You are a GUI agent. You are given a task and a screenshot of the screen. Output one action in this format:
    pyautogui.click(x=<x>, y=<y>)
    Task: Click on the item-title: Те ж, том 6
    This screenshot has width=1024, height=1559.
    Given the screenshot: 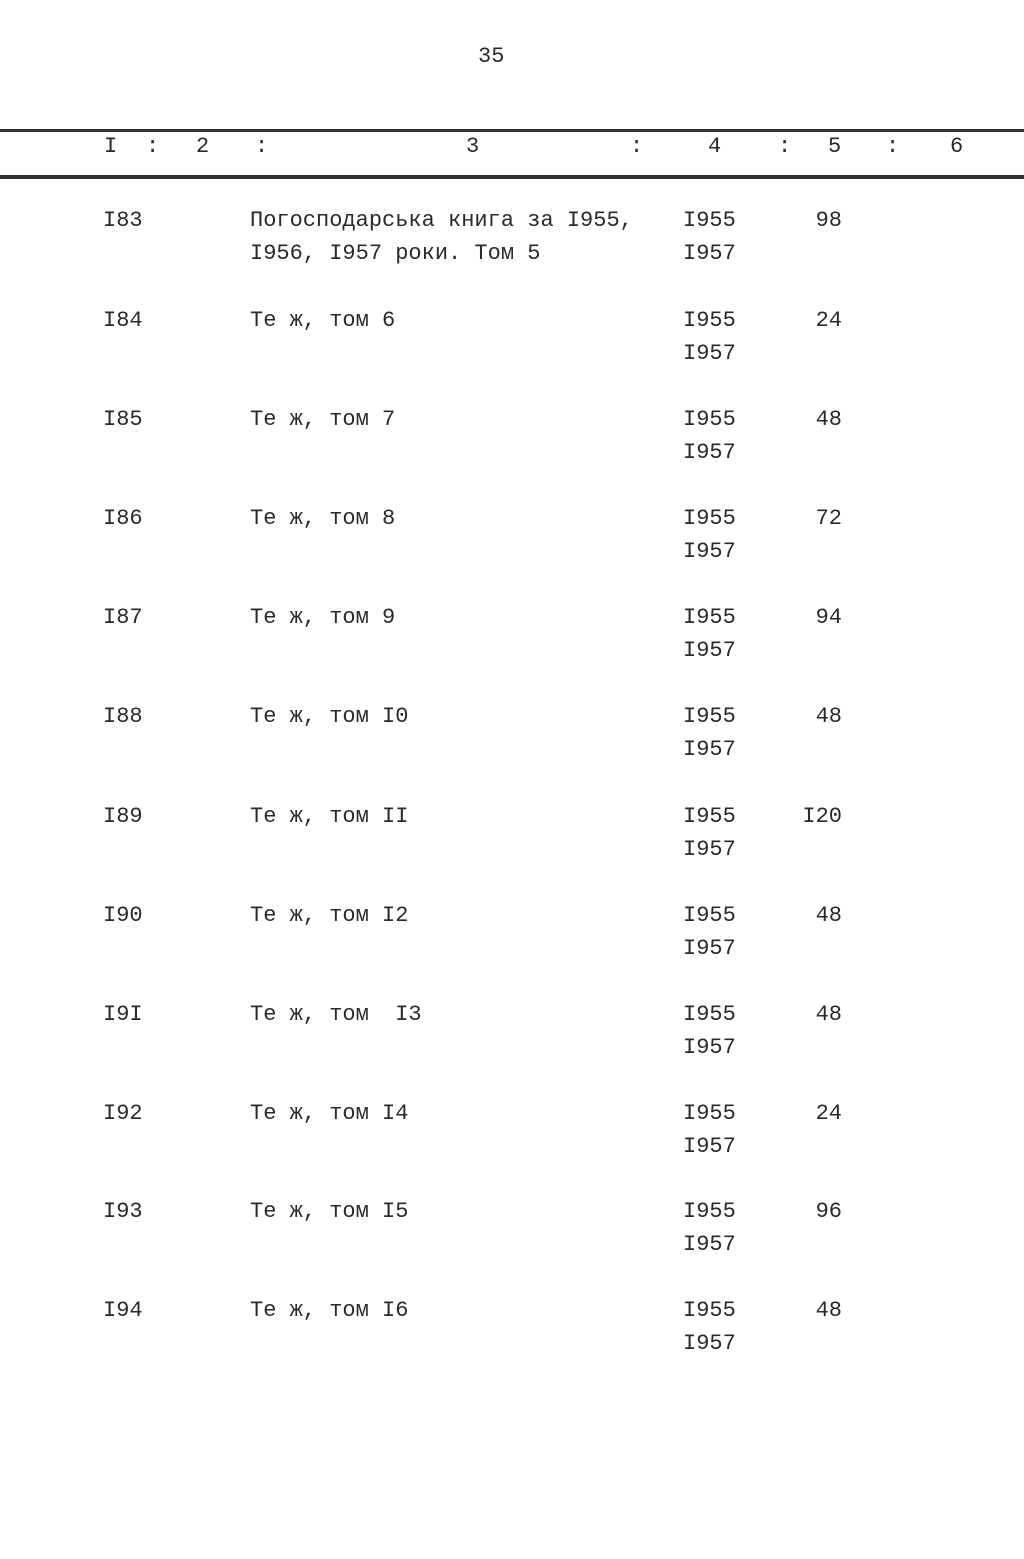 What is the action you would take?
    pyautogui.click(x=323, y=320)
    